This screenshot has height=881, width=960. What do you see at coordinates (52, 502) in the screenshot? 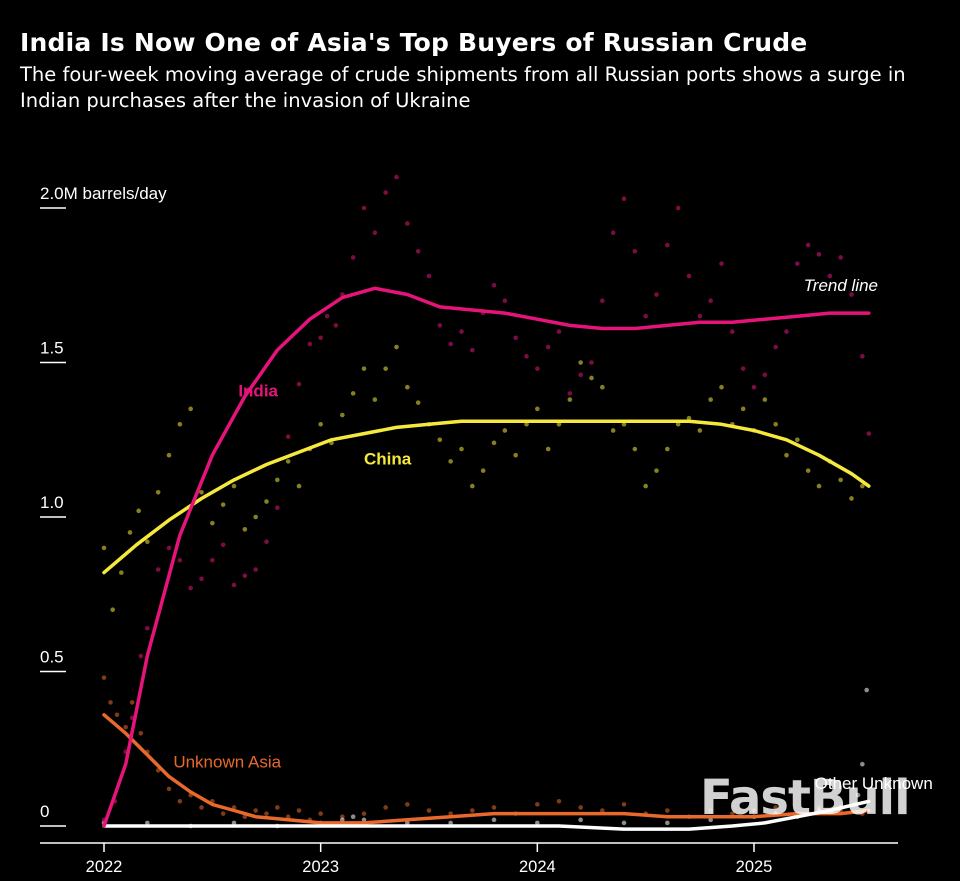
I see `y-tick-label: 1.0` at bounding box center [52, 502].